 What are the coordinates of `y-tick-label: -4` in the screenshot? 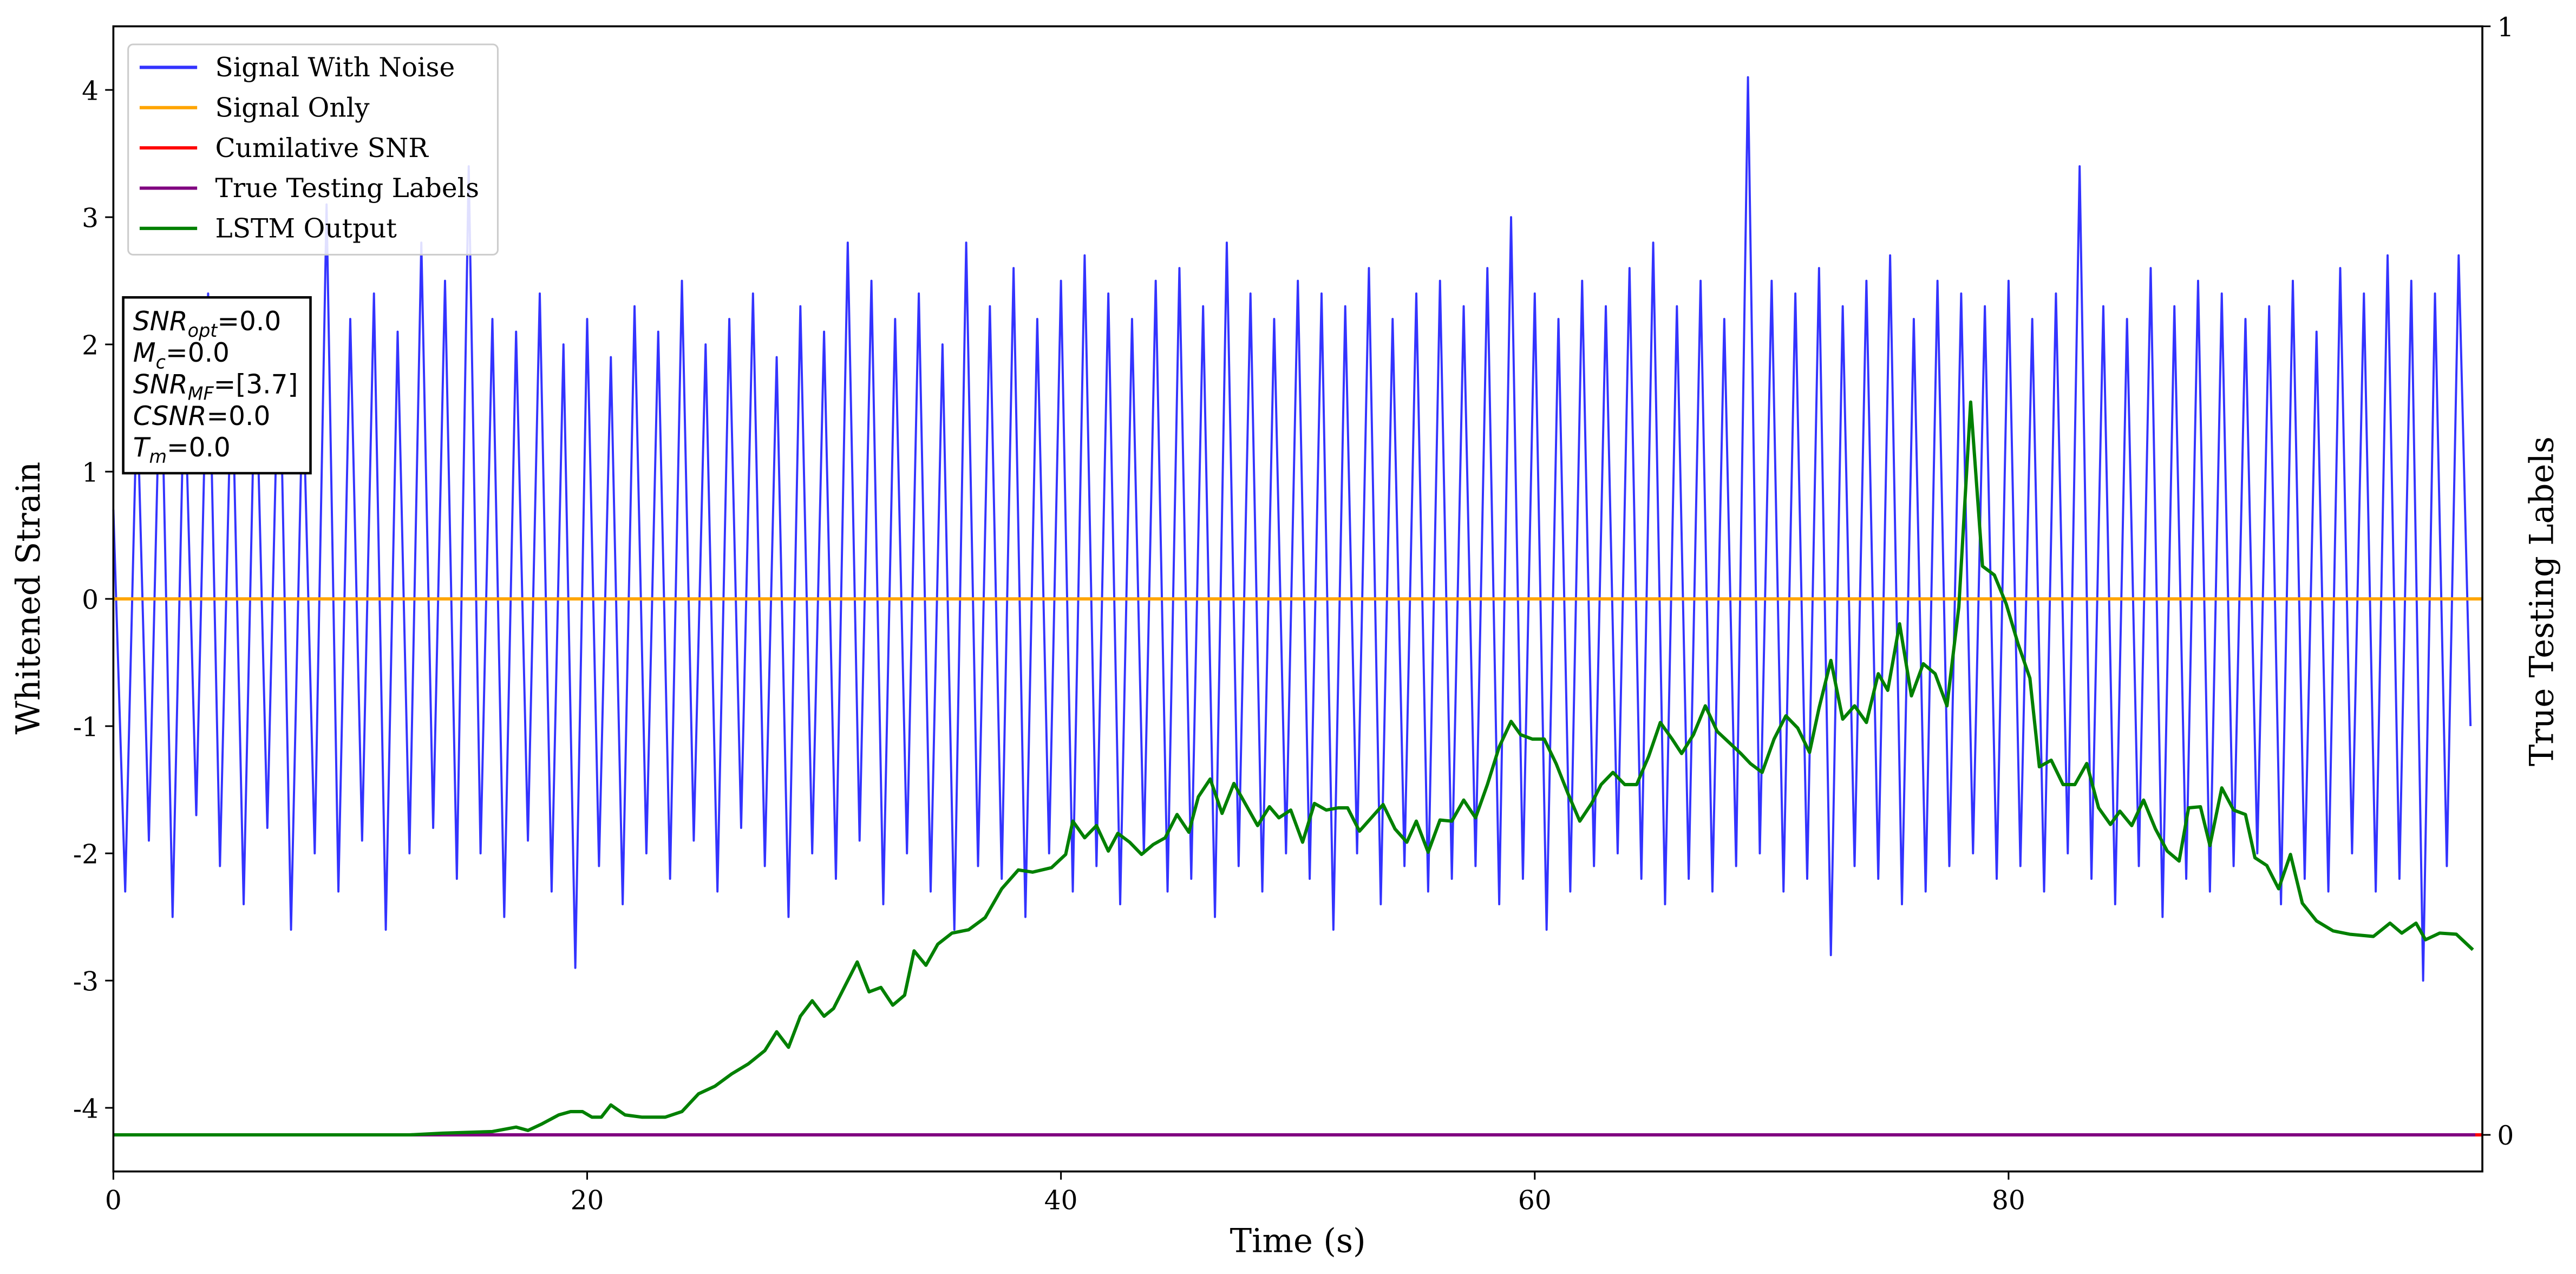 It's located at (86, 1109).